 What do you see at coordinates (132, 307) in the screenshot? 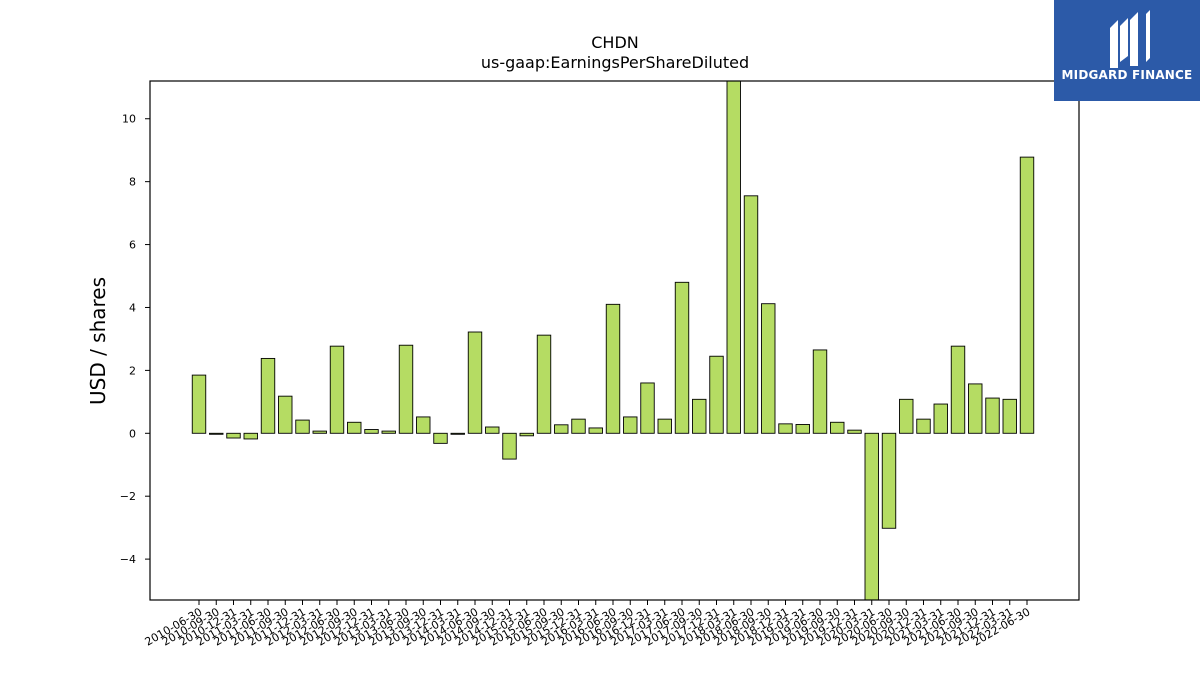
I see `y-tick-label: 4` at bounding box center [132, 307].